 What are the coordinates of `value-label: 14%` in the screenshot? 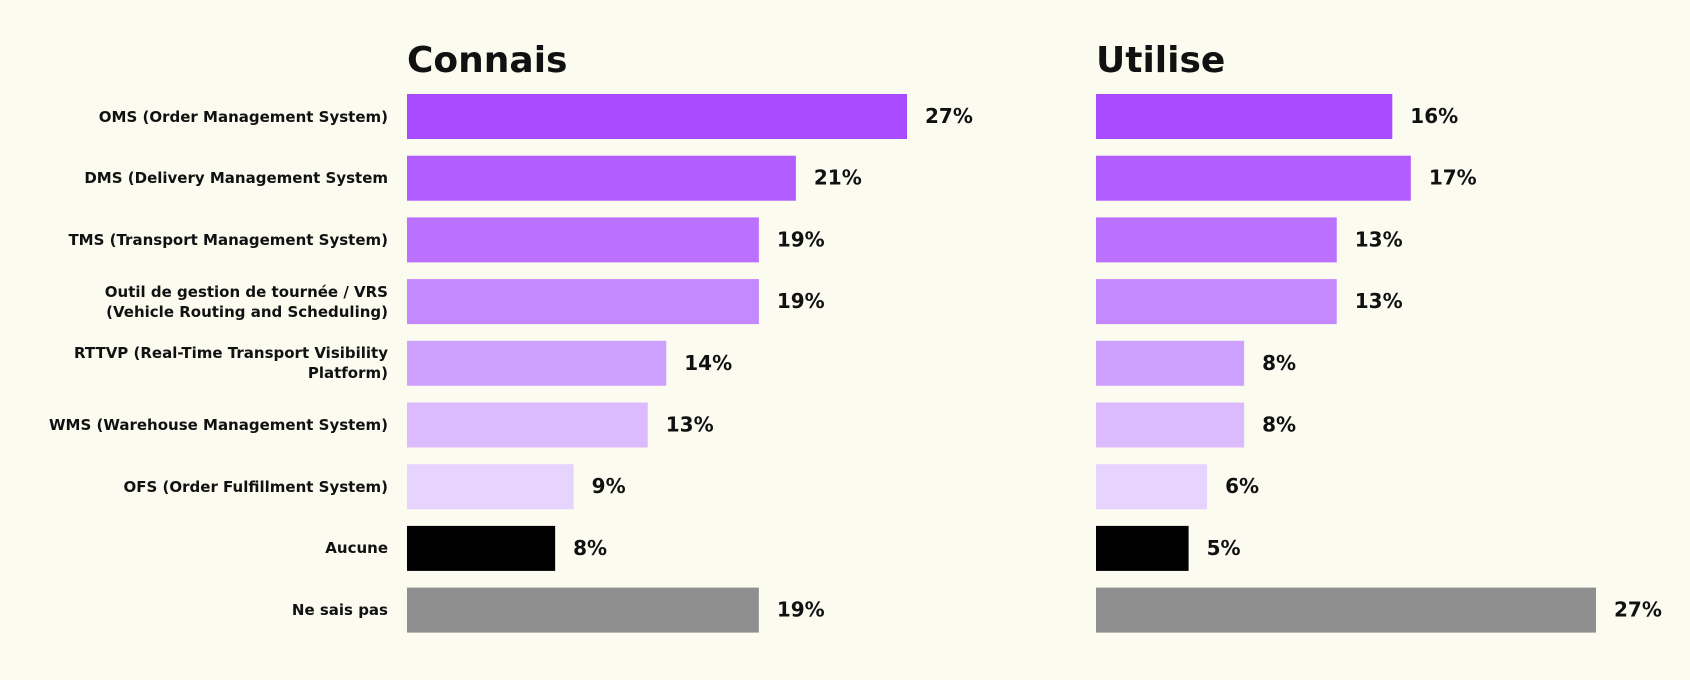 It's located at (708, 363).